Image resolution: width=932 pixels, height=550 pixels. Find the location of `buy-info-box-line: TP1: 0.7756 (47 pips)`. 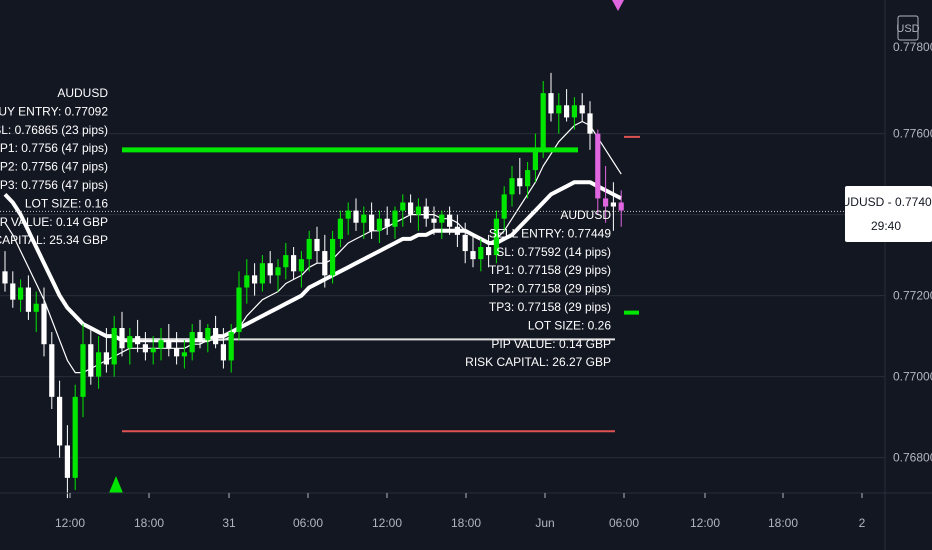

buy-info-box-line: TP1: 0.7756 (47 pips) is located at coordinates (54, 148).